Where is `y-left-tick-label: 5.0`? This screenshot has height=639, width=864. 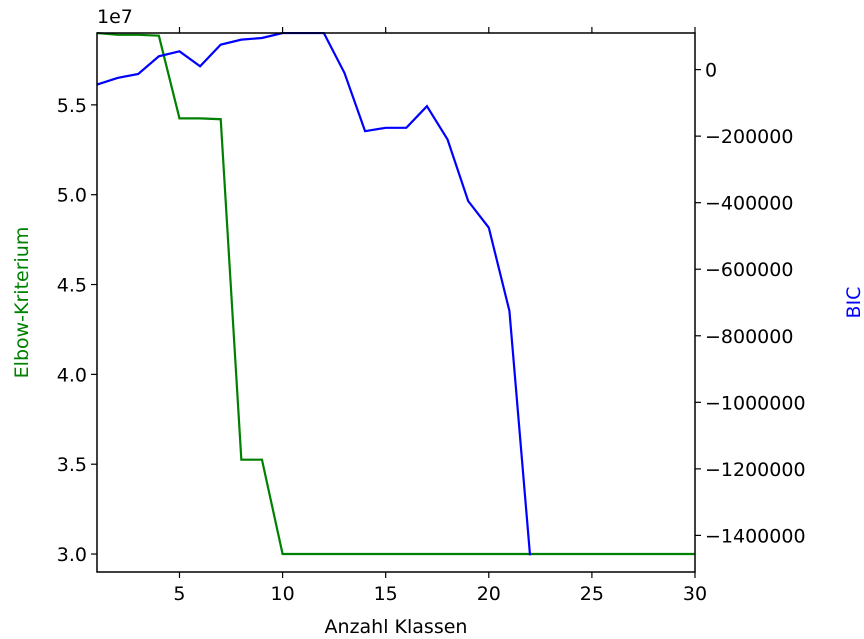 y-left-tick-label: 5.0 is located at coordinates (72, 196).